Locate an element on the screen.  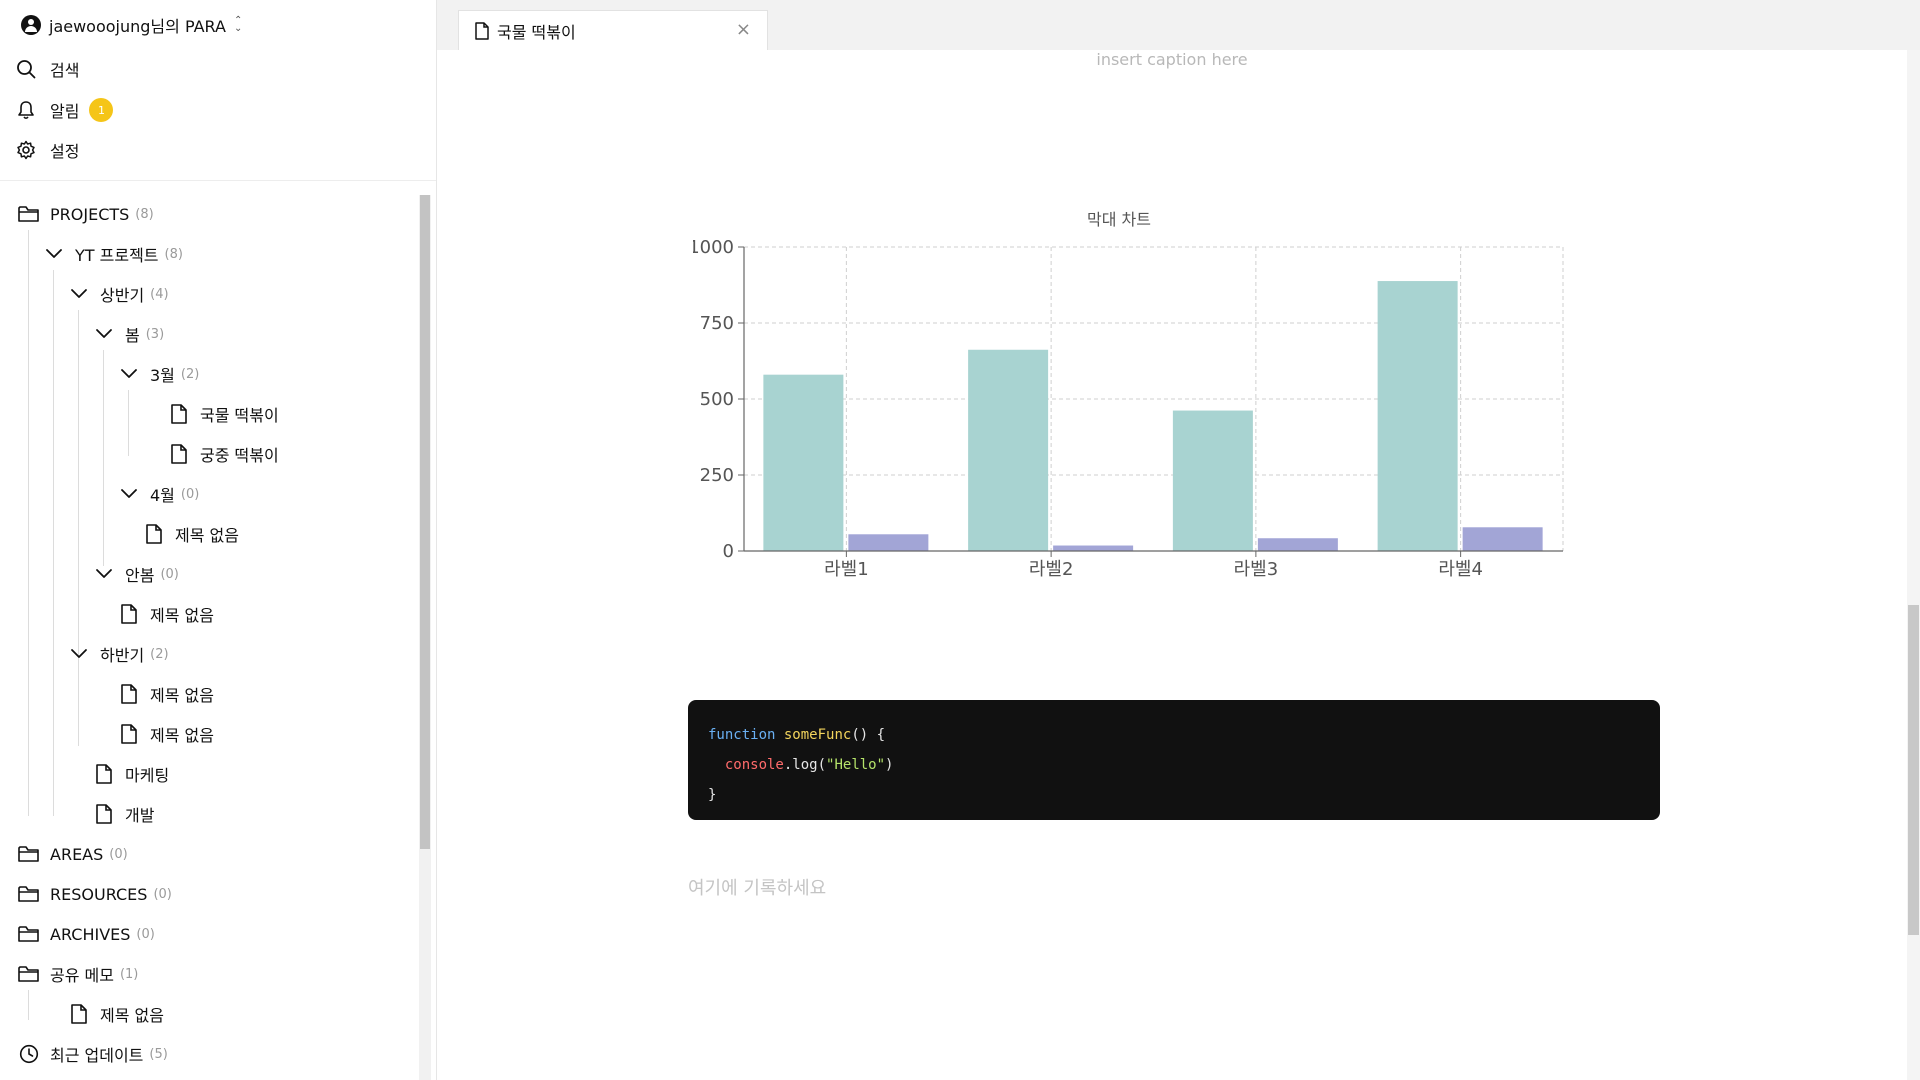
tree-item-folder: YT 프로젝트 (8) is located at coordinates (112, 254).